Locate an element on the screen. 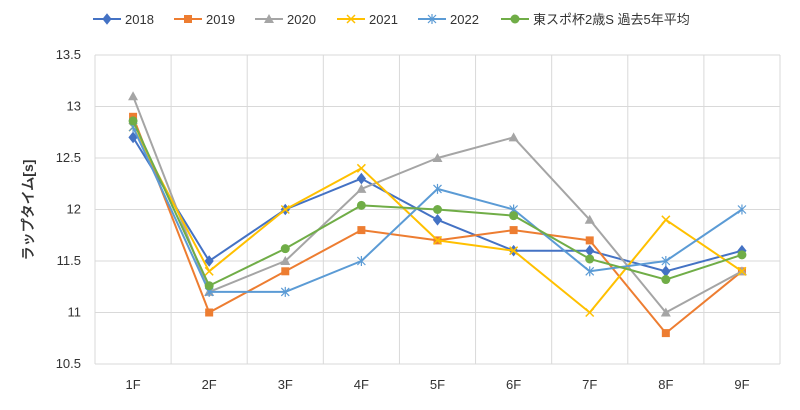  legend-item: 2018 is located at coordinates (123, 19).